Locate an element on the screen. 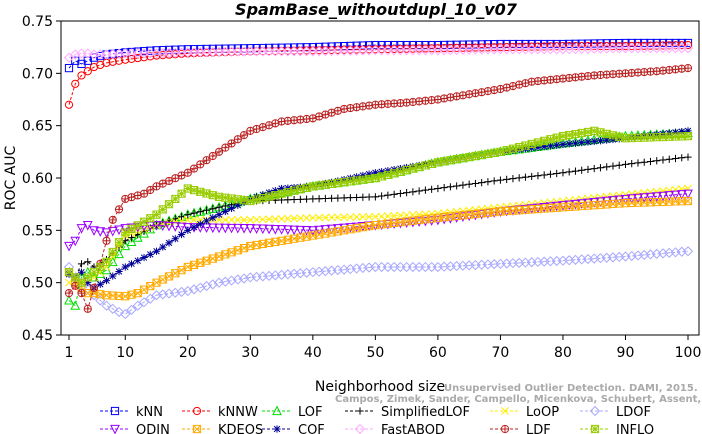 The image size is (702, 434). legend-label: LDOF is located at coordinates (633, 412).